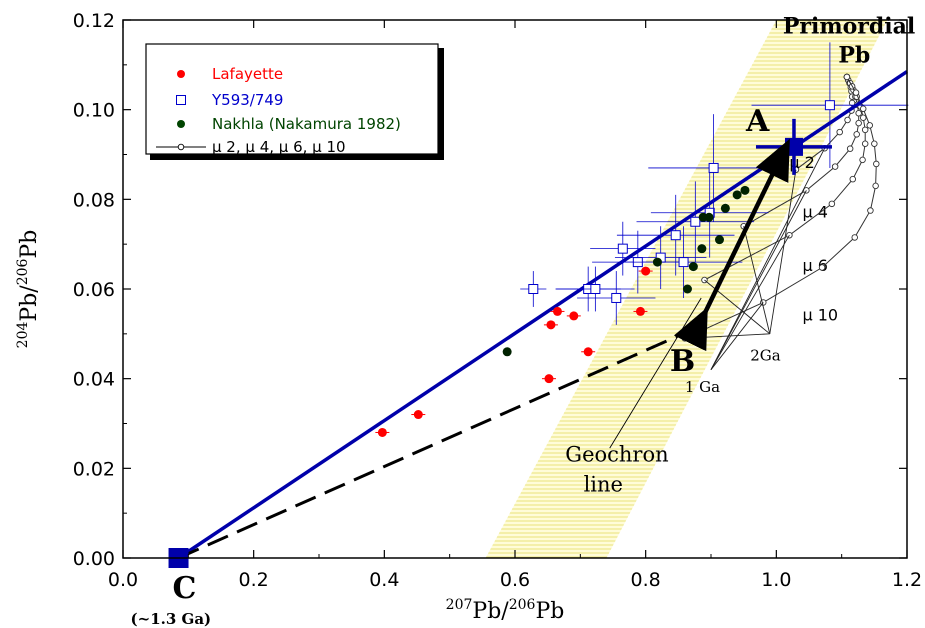  What do you see at coordinates (646, 580) in the screenshot?
I see `x-tick-label: 0.8` at bounding box center [646, 580].